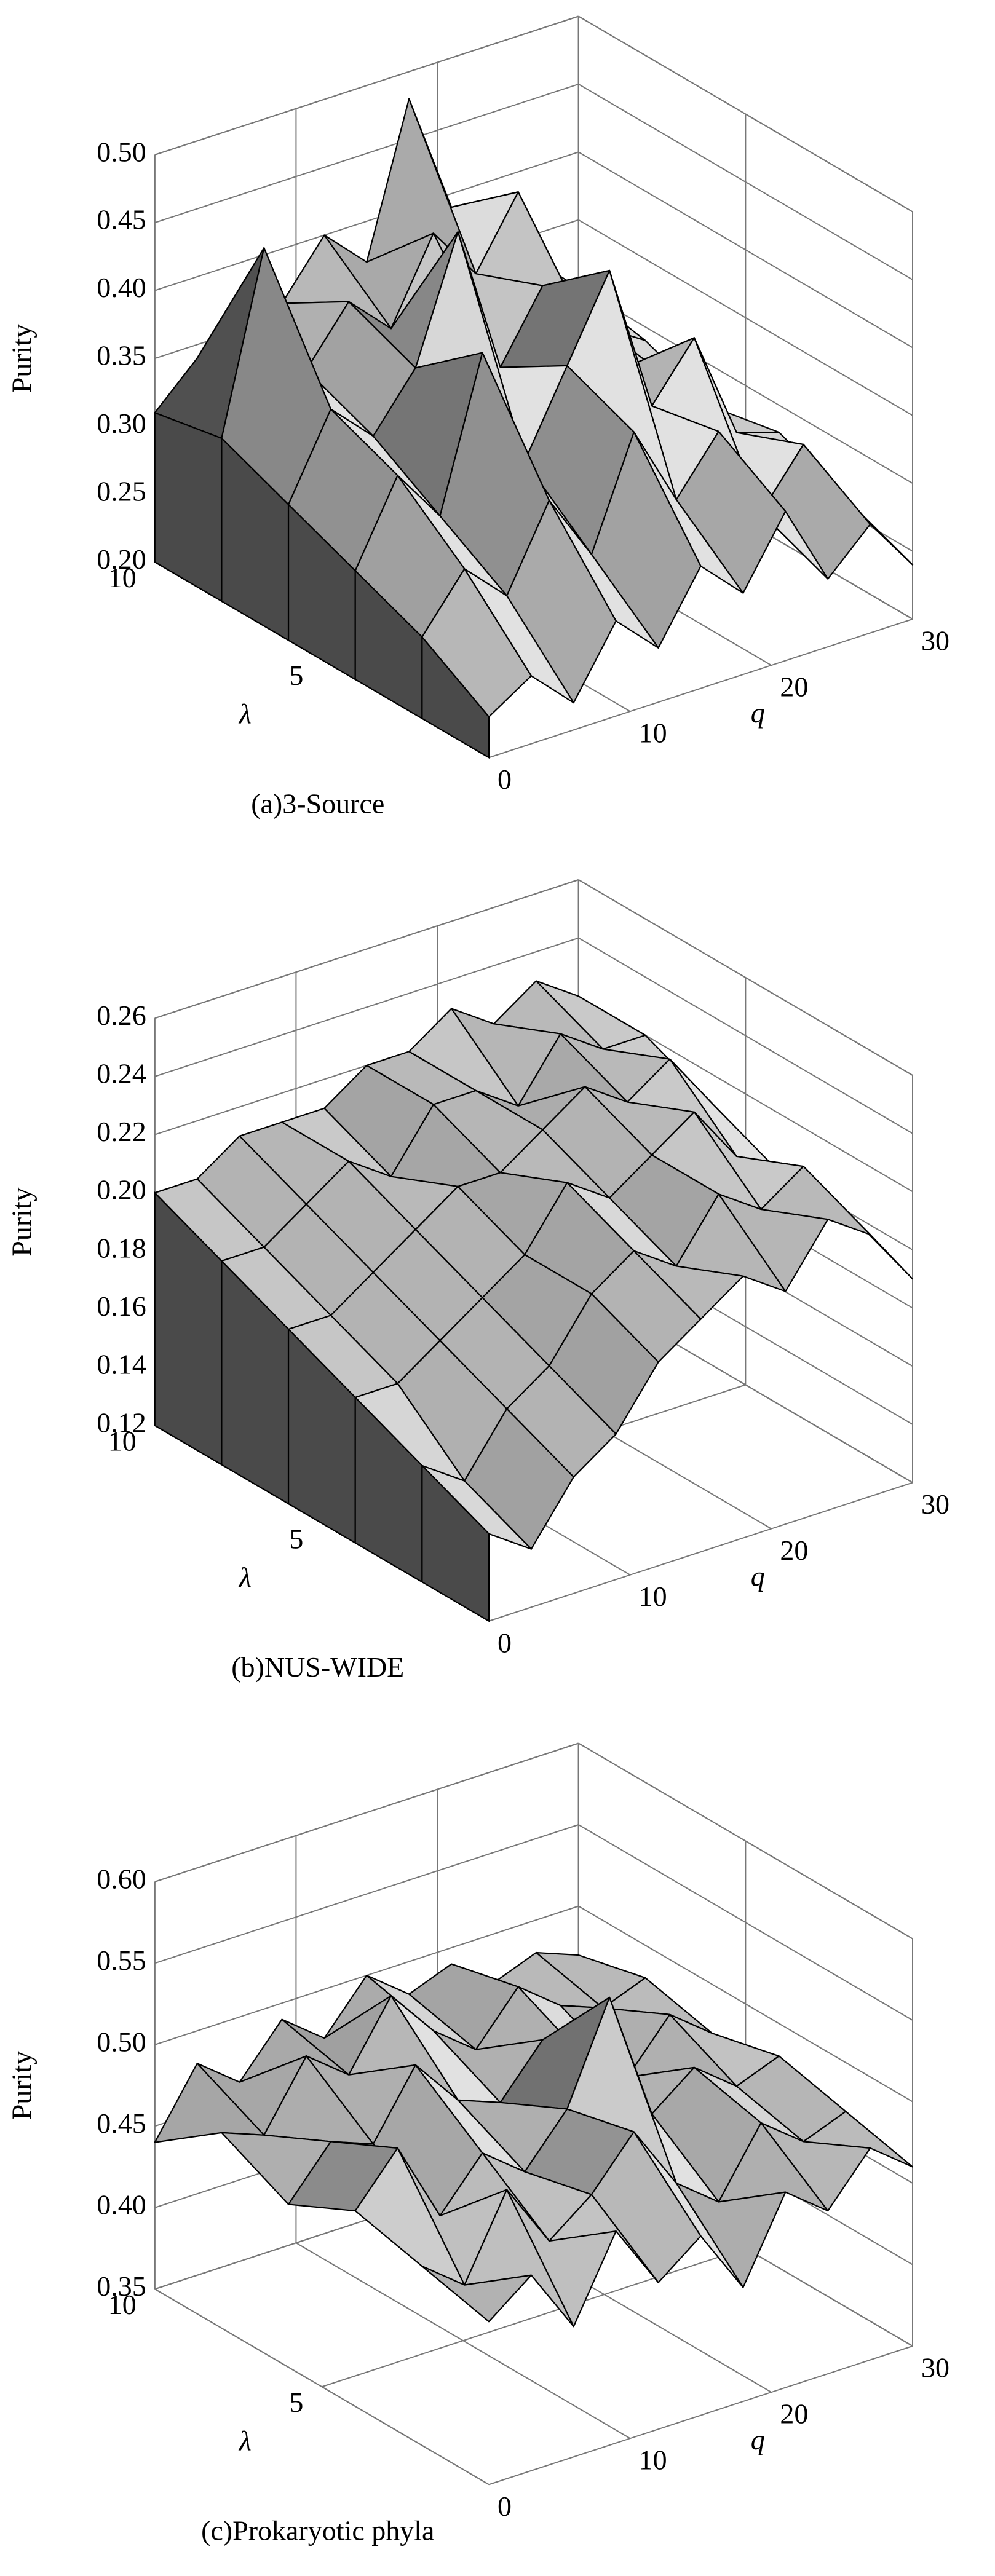 The width and height of the screenshot is (995, 2576). Describe the element at coordinates (121, 423) in the screenshot. I see `z-tick-label: 0.30` at that location.